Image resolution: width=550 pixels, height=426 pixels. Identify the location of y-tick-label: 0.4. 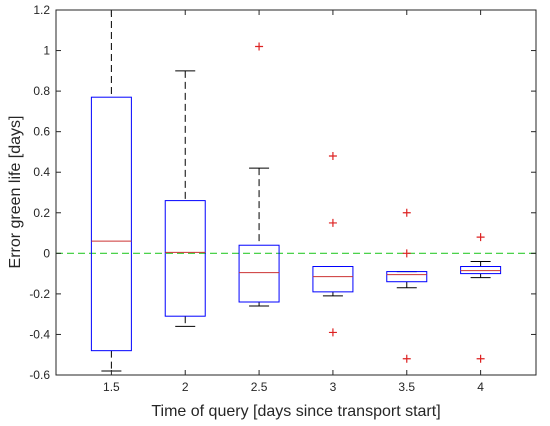
(41, 172).